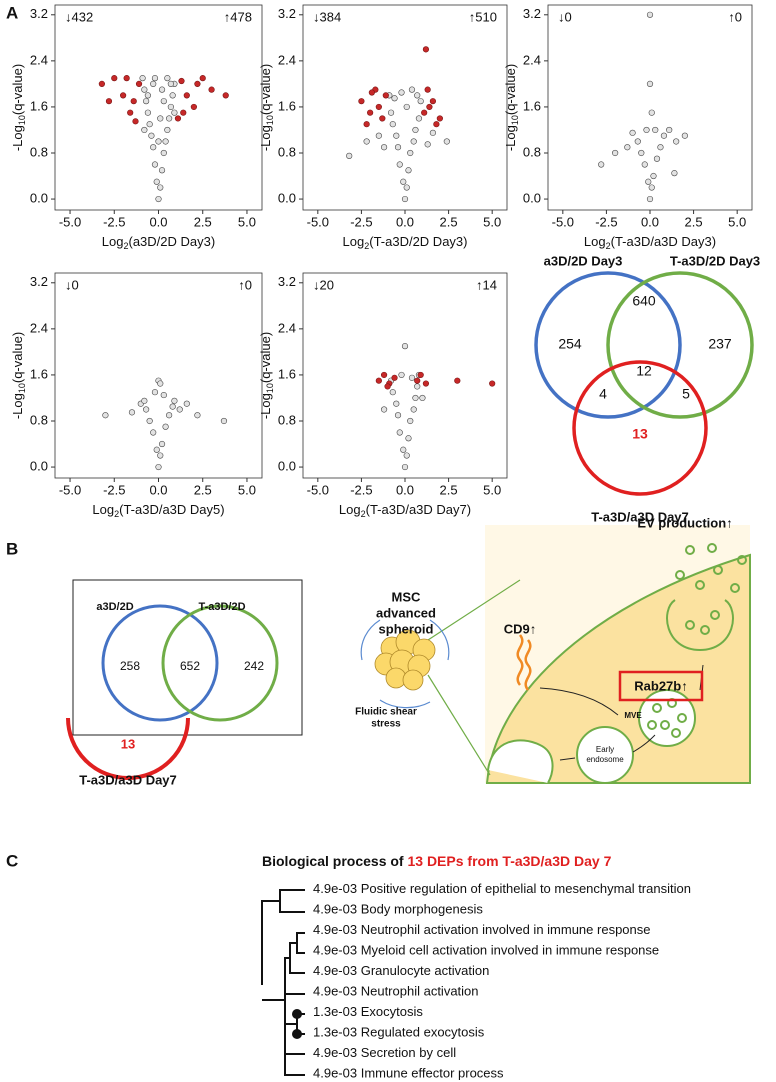 This screenshot has height=1082, width=776. I want to click on venn-circle, so click(640, 428).